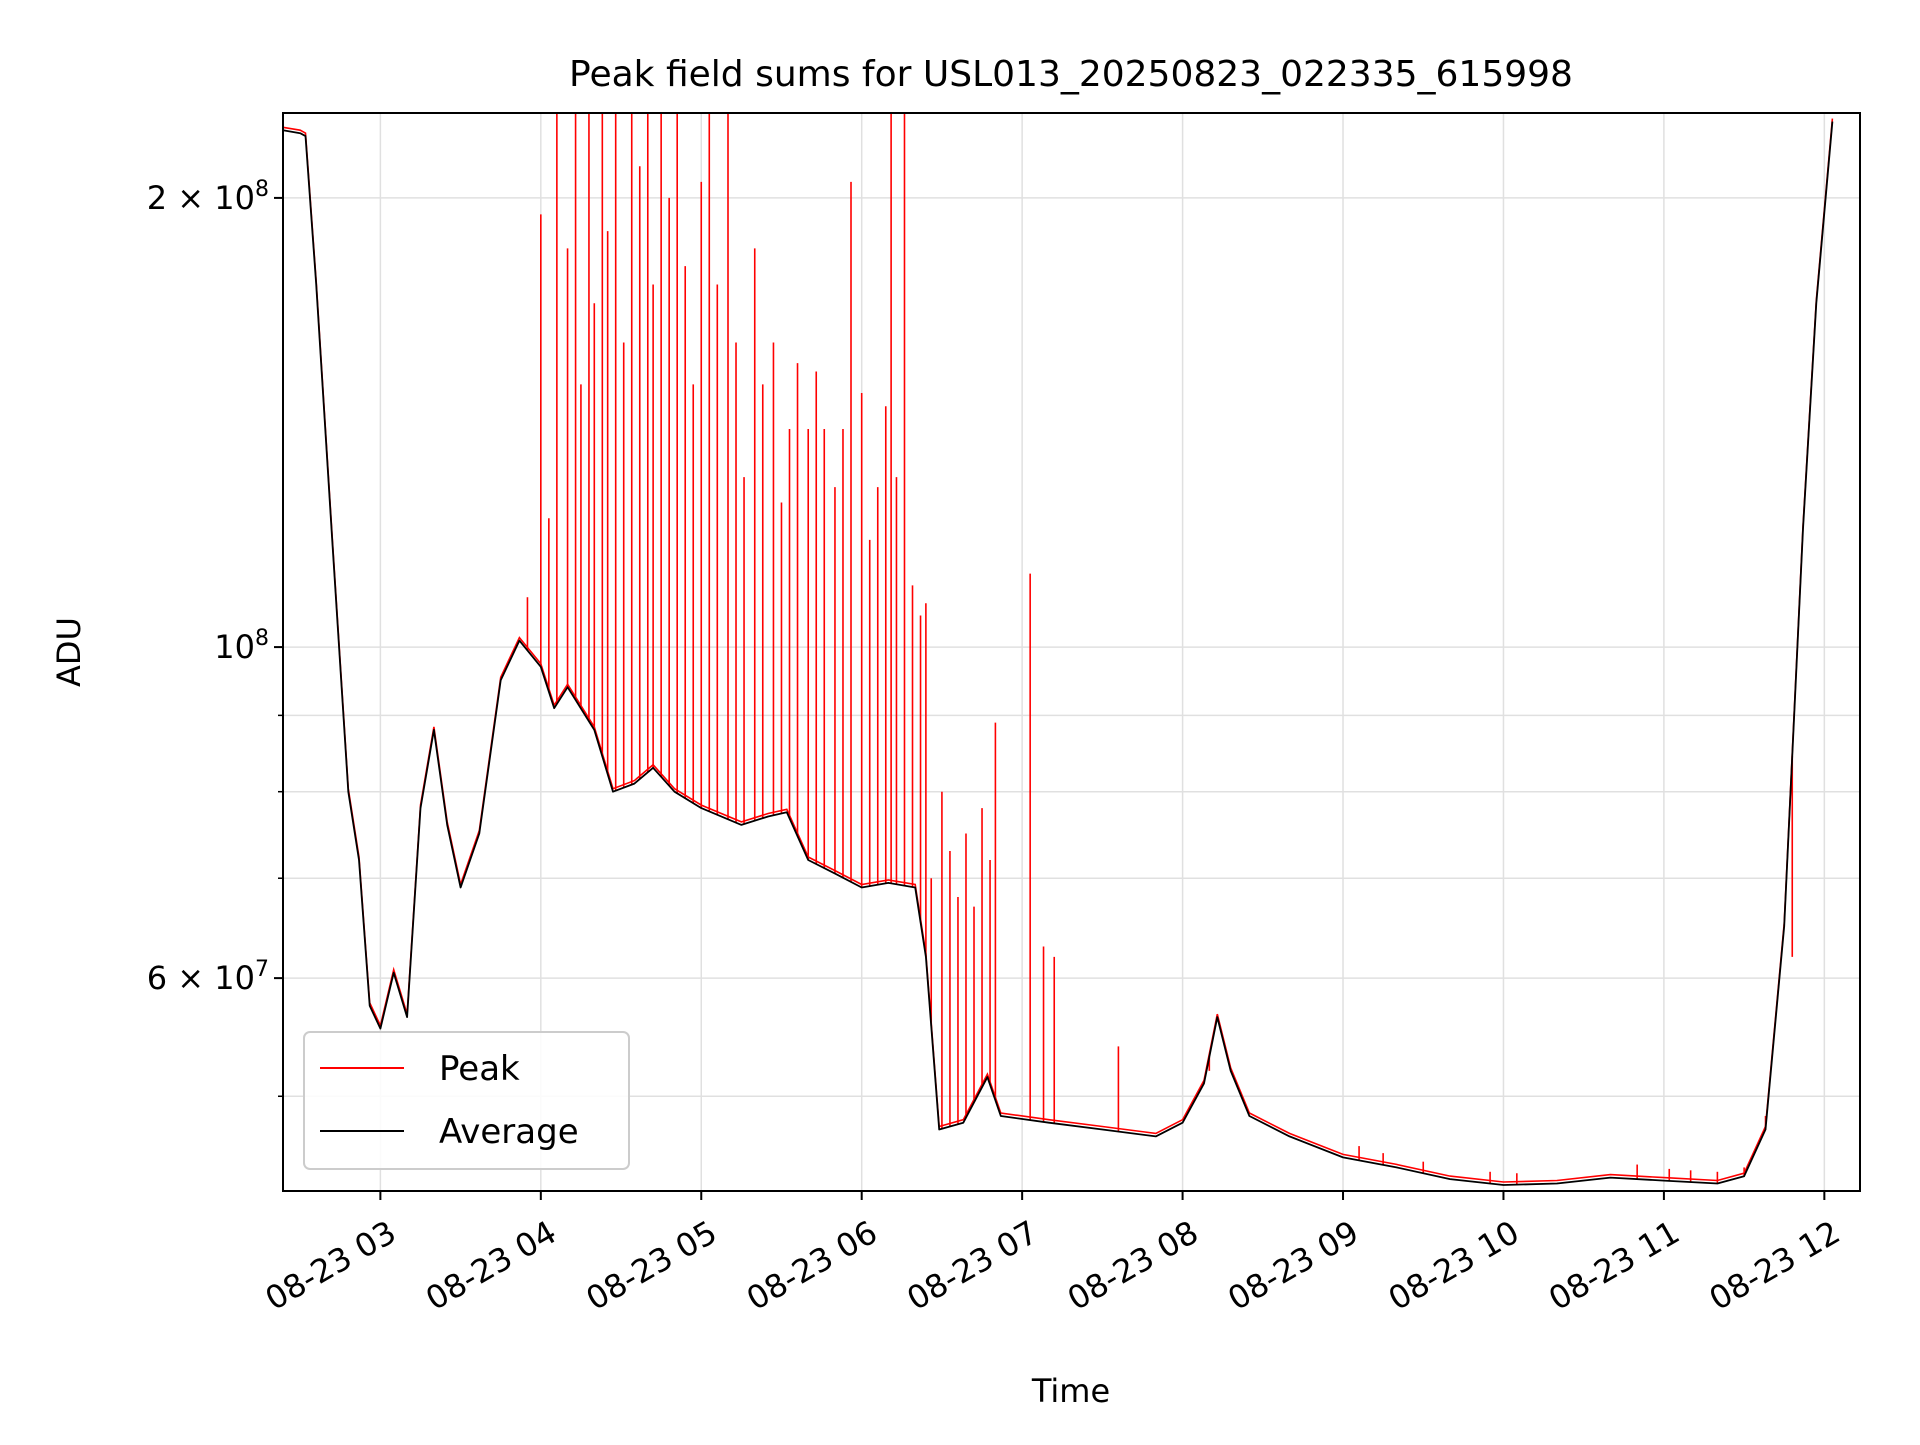 The height and width of the screenshot is (1445, 1920). Describe the element at coordinates (509, 1132) in the screenshot. I see `legend-average-label: Average` at that location.